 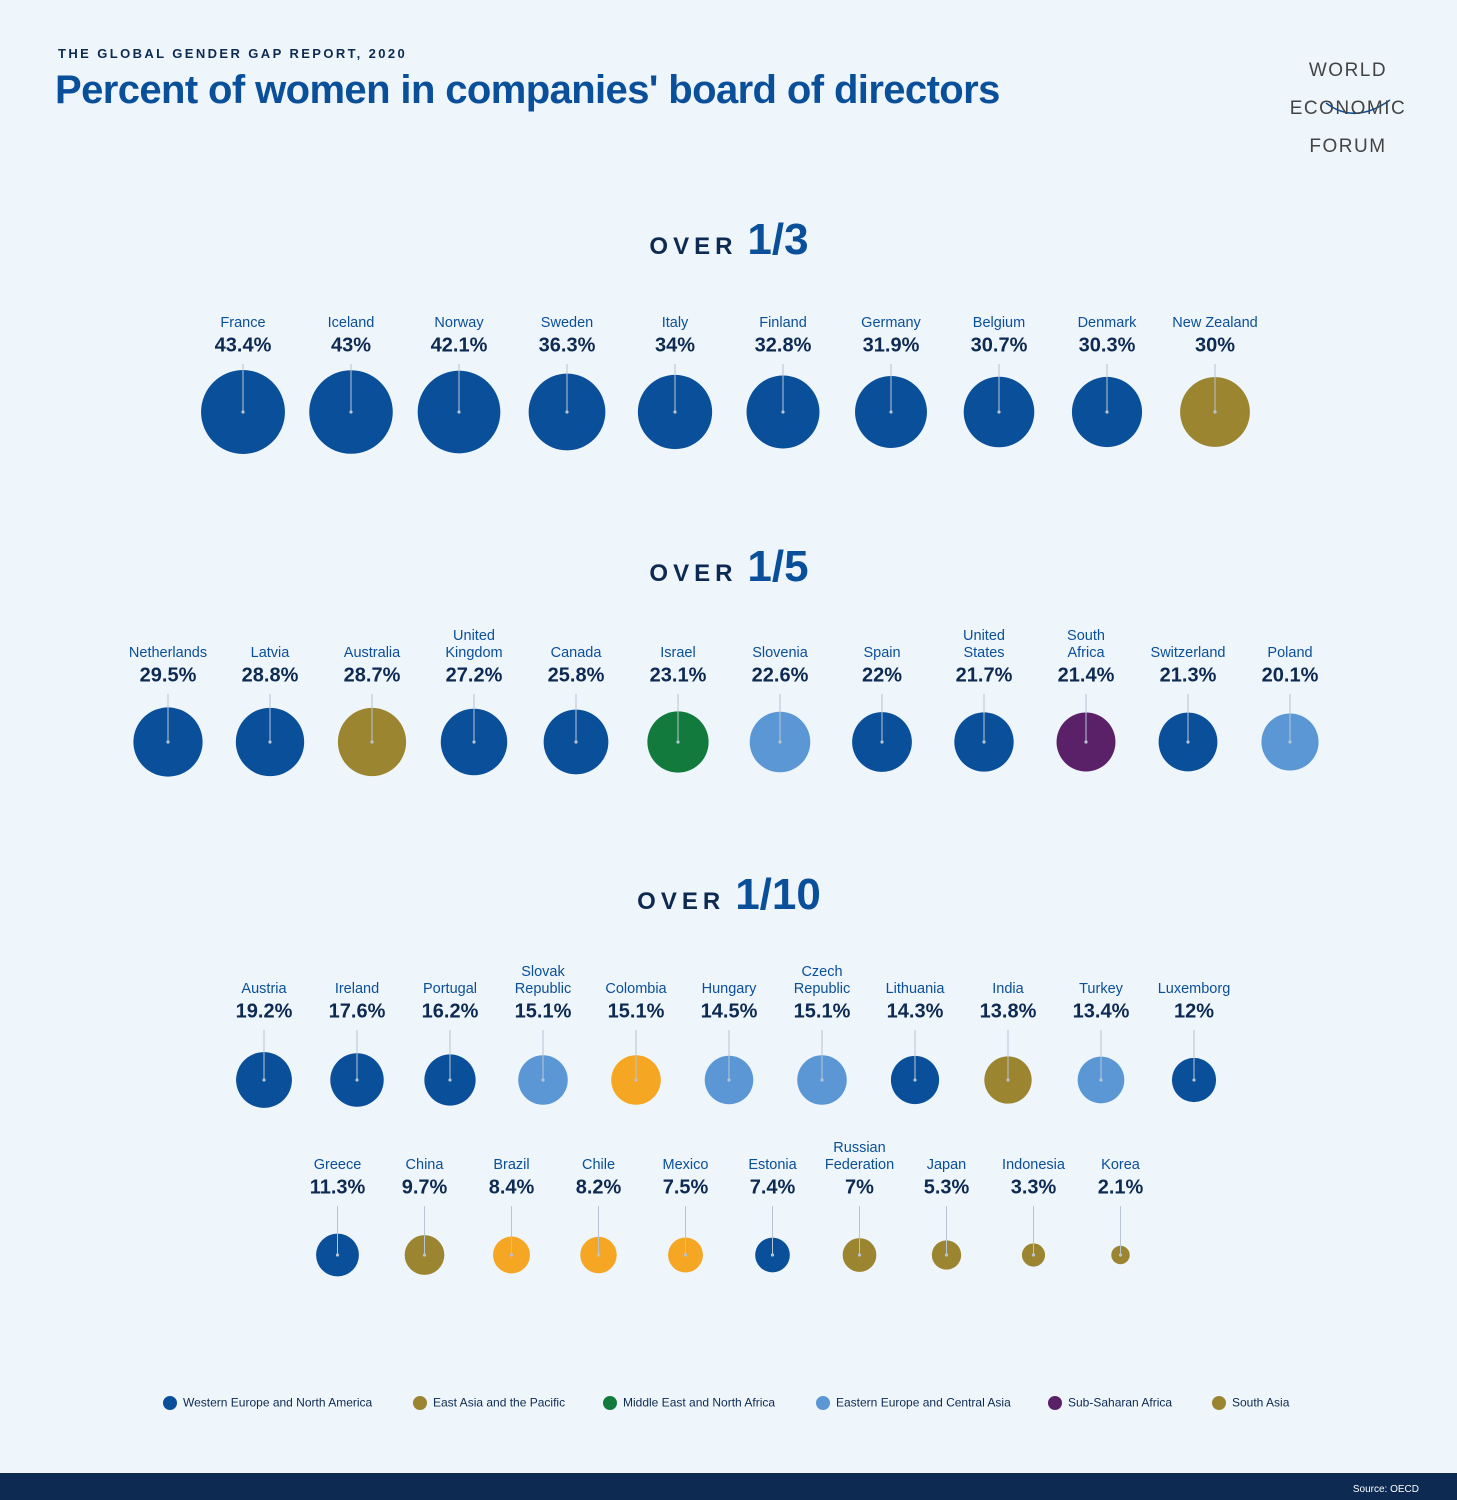 What do you see at coordinates (1120, 1165) in the screenshot?
I see `country-name: Korea` at bounding box center [1120, 1165].